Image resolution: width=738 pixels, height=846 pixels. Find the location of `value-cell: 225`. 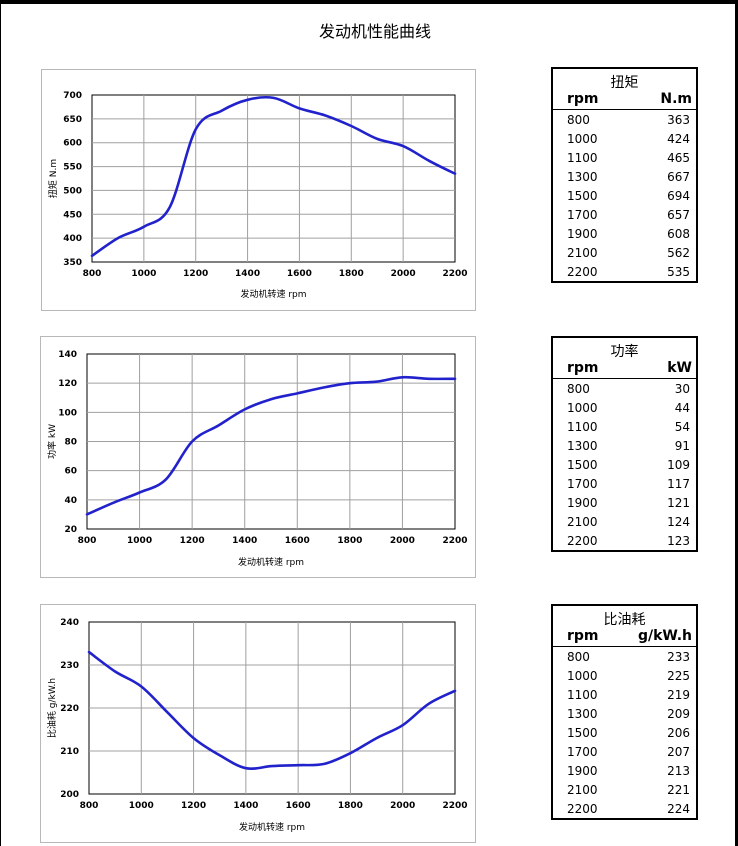

value-cell: 225 is located at coordinates (678, 676).